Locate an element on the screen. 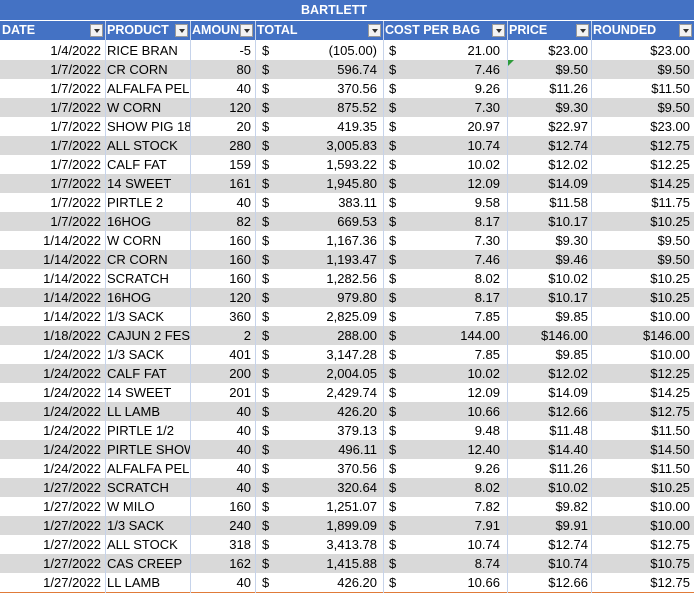 The image size is (694, 593). cell-text: CAJUN 2 FESC is located at coordinates (148, 335).